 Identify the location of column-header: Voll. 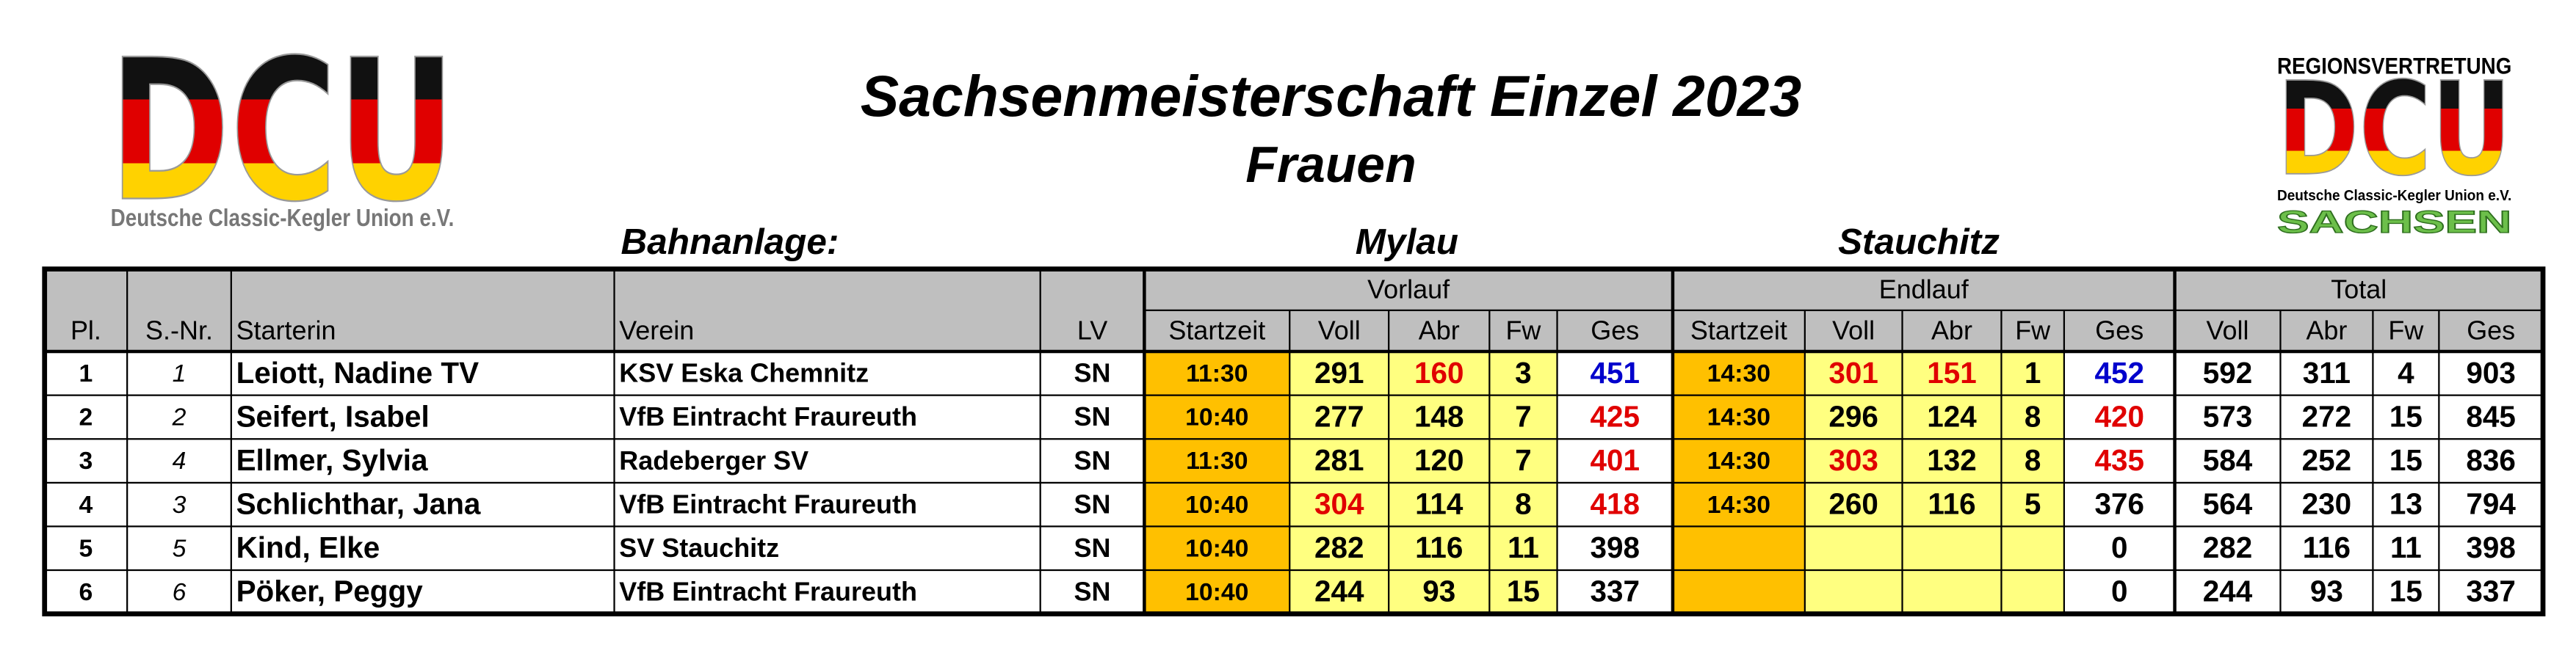
(2228, 331).